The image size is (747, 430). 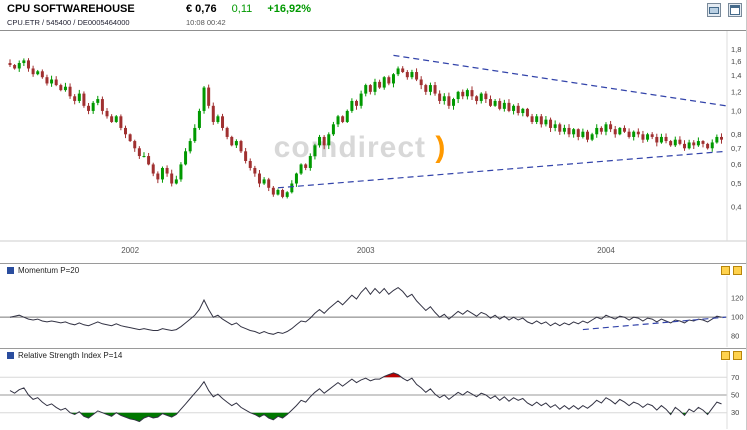 What do you see at coordinates (723, 12) in the screenshot?
I see `window-buttons` at bounding box center [723, 12].